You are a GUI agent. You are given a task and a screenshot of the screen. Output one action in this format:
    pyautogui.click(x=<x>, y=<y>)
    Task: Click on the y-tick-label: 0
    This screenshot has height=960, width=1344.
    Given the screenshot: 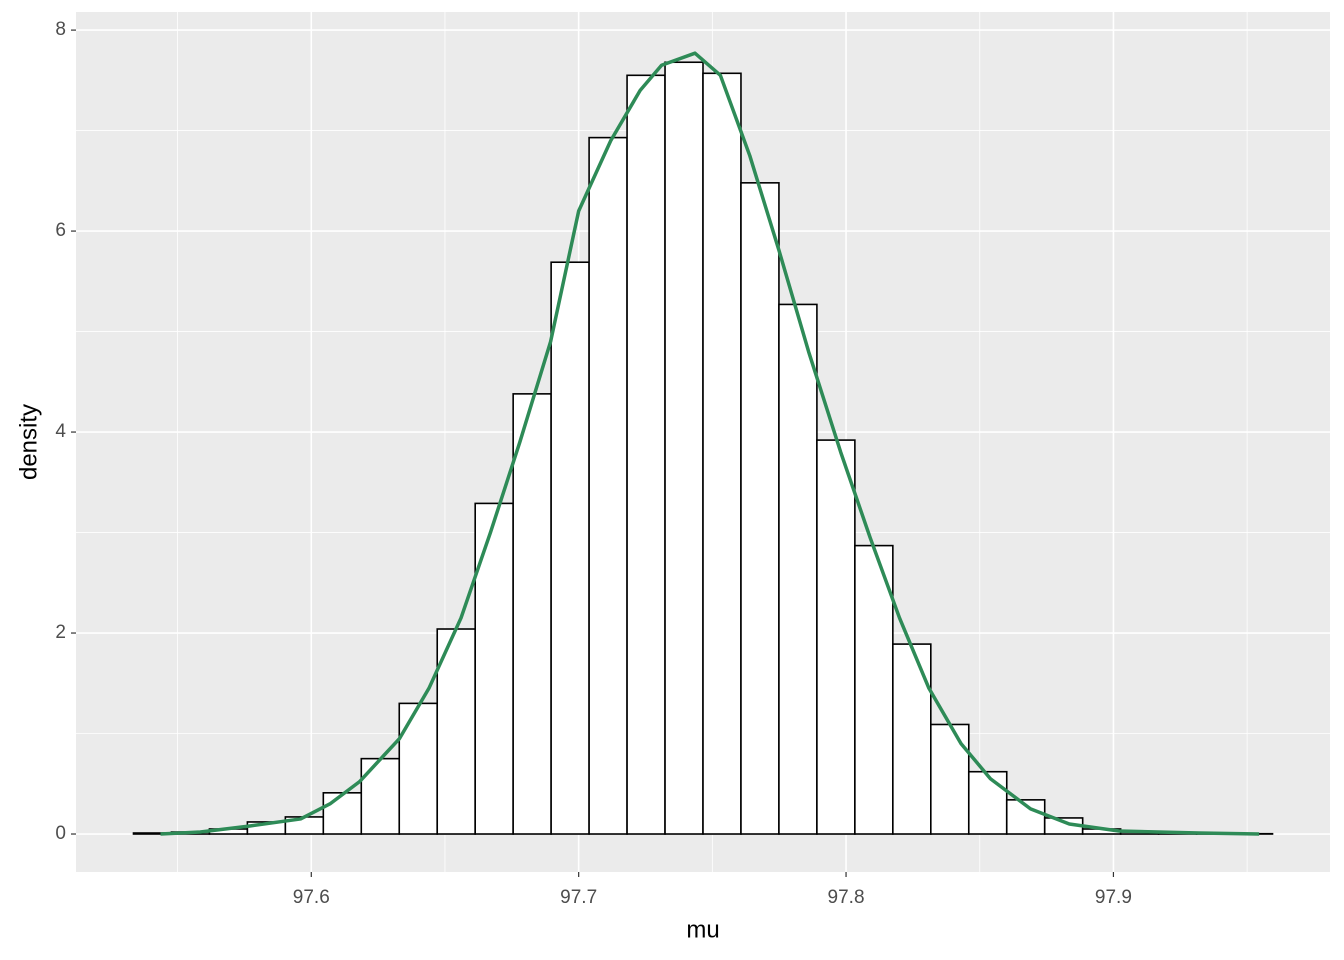 What is the action you would take?
    pyautogui.click(x=60, y=833)
    